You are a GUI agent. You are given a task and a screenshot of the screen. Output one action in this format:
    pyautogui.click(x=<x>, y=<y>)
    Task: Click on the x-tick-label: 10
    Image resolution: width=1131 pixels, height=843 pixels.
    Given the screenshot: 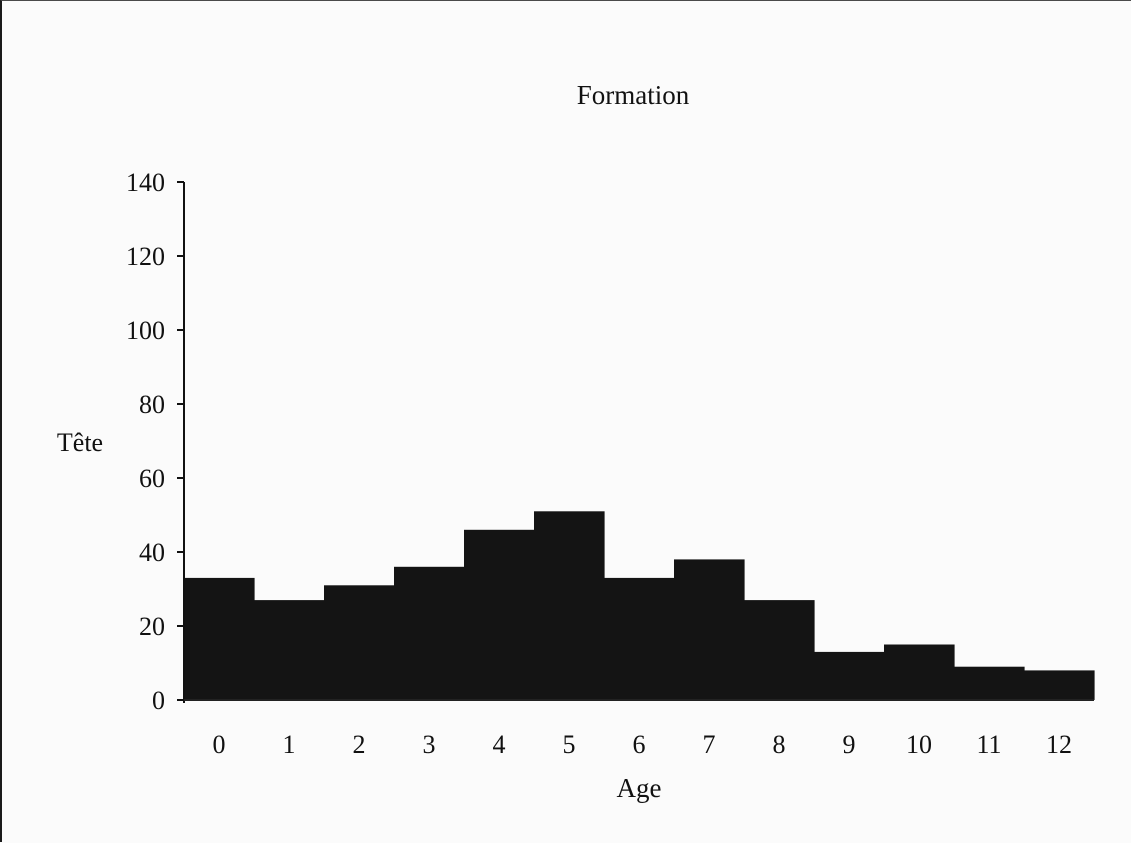 What is the action you would take?
    pyautogui.click(x=919, y=744)
    